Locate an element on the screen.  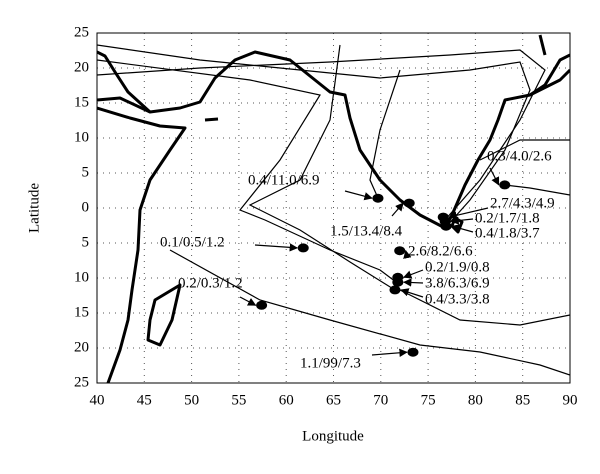
x-tick-label: 65 is located at coordinates (333, 400).